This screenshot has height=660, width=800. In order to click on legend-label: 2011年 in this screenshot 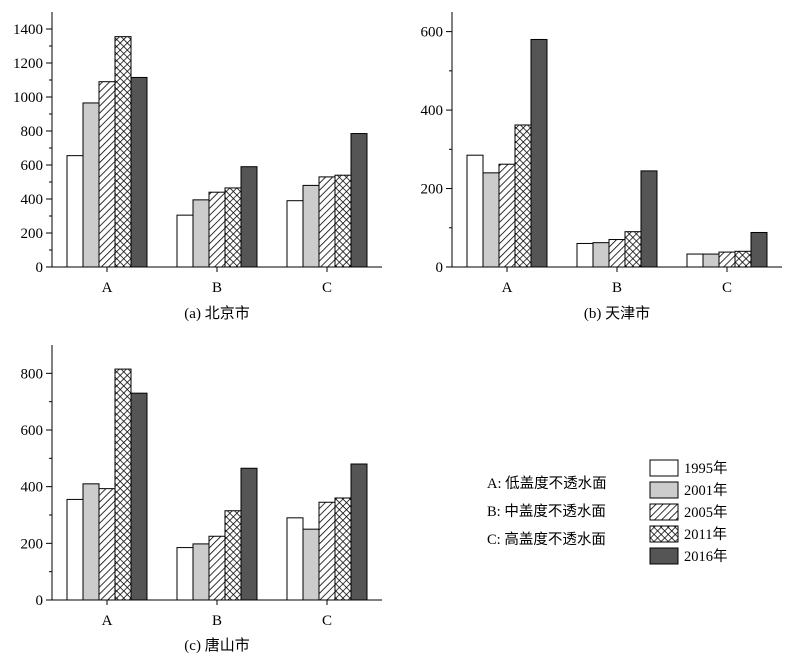, I will do `click(705, 534)`.